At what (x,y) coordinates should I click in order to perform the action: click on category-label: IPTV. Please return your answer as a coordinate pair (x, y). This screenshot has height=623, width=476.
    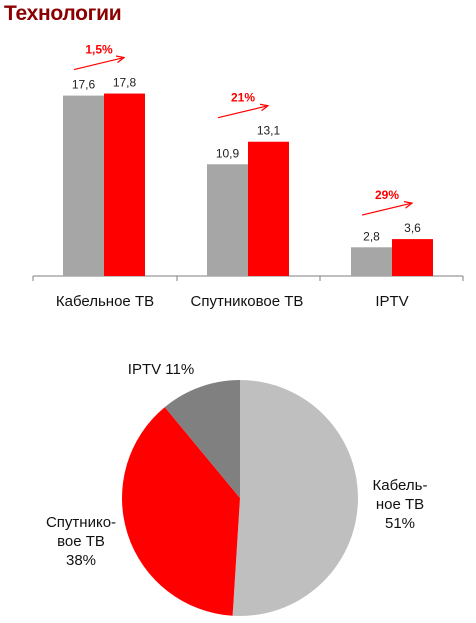
    Looking at the image, I should click on (391, 301).